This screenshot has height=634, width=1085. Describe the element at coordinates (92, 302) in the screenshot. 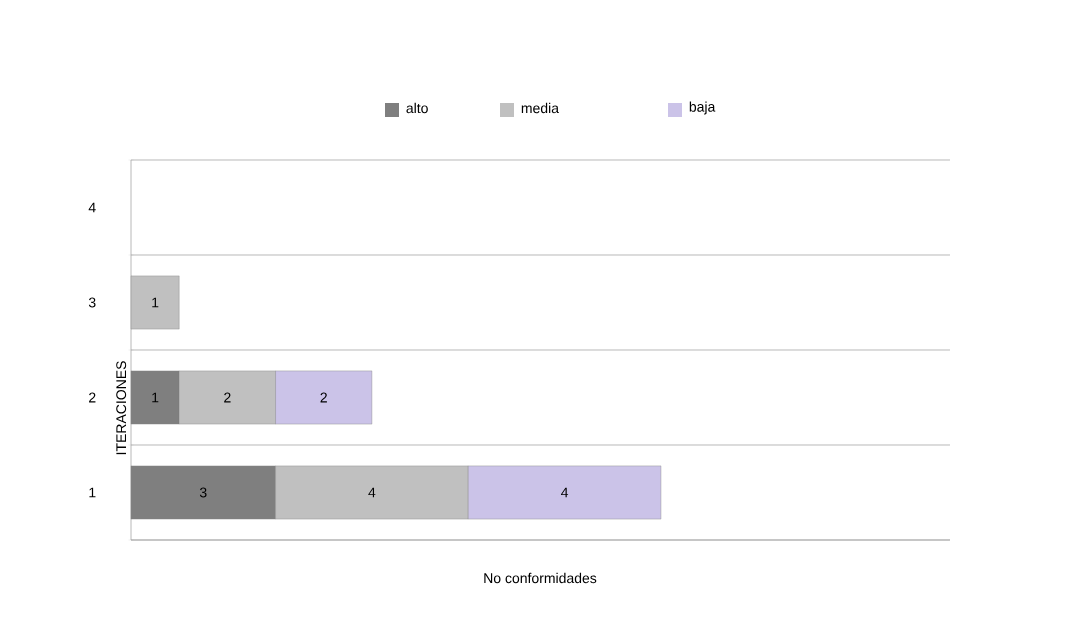

I see `y-tick-label: 3` at that location.